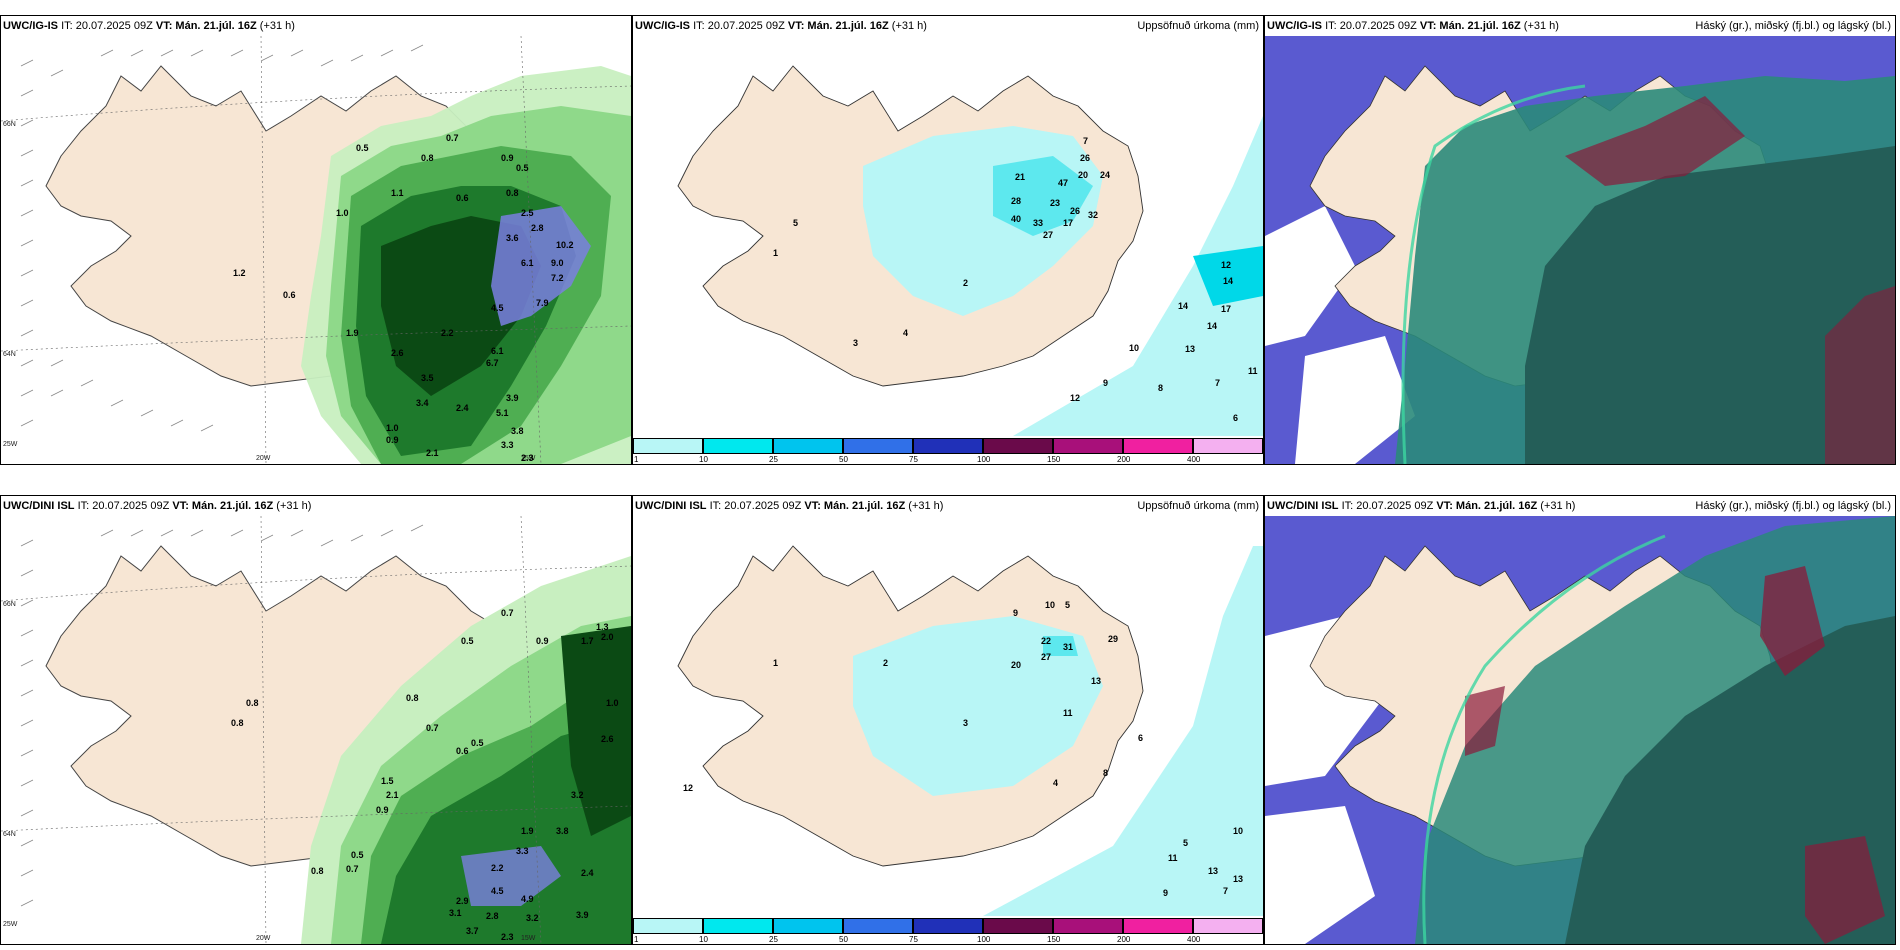 The width and height of the screenshot is (1900, 950). What do you see at coordinates (507, 158) in the screenshot?
I see `value-label: 0.9` at bounding box center [507, 158].